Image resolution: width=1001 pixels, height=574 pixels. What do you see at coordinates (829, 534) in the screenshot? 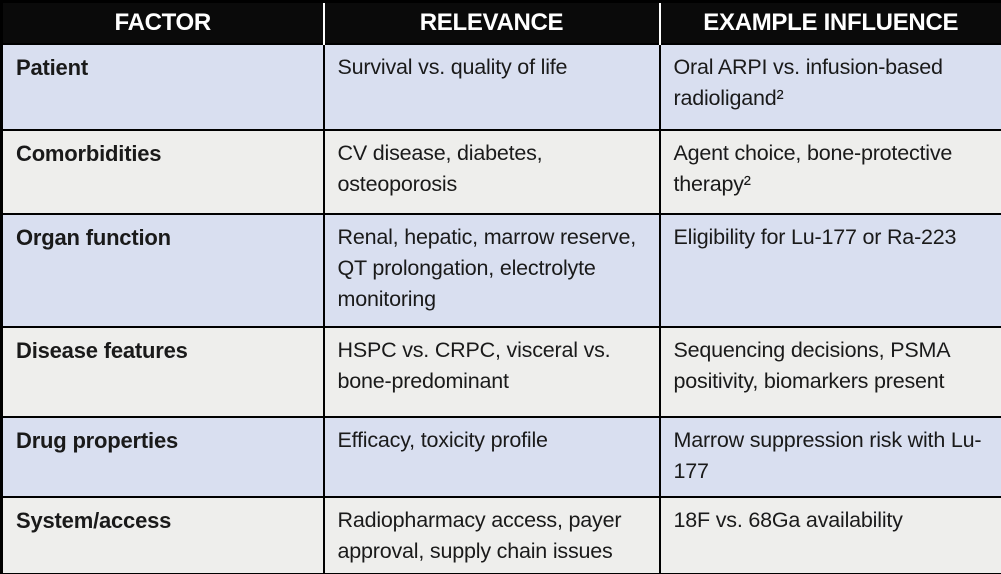
I see `example-cell: 18F vs. 68Ga availability` at bounding box center [829, 534].